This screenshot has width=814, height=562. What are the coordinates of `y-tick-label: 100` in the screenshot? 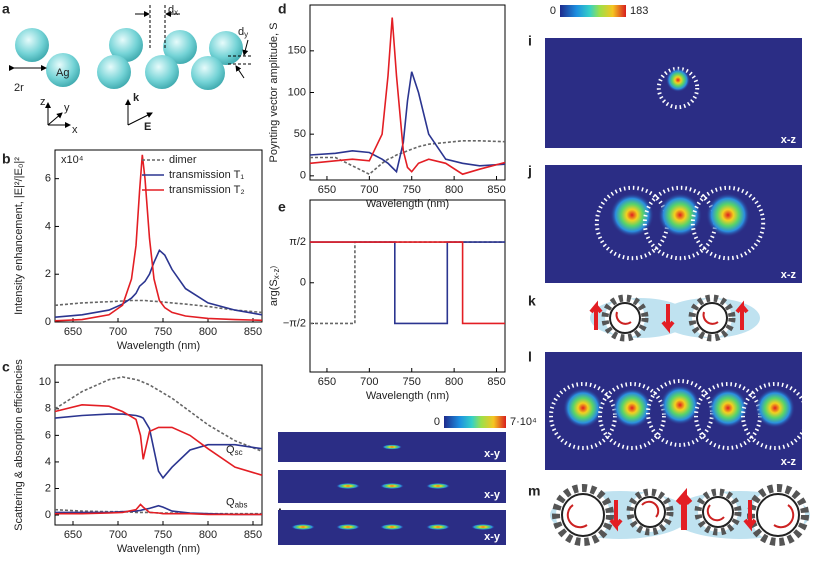 It's located at (297, 92).